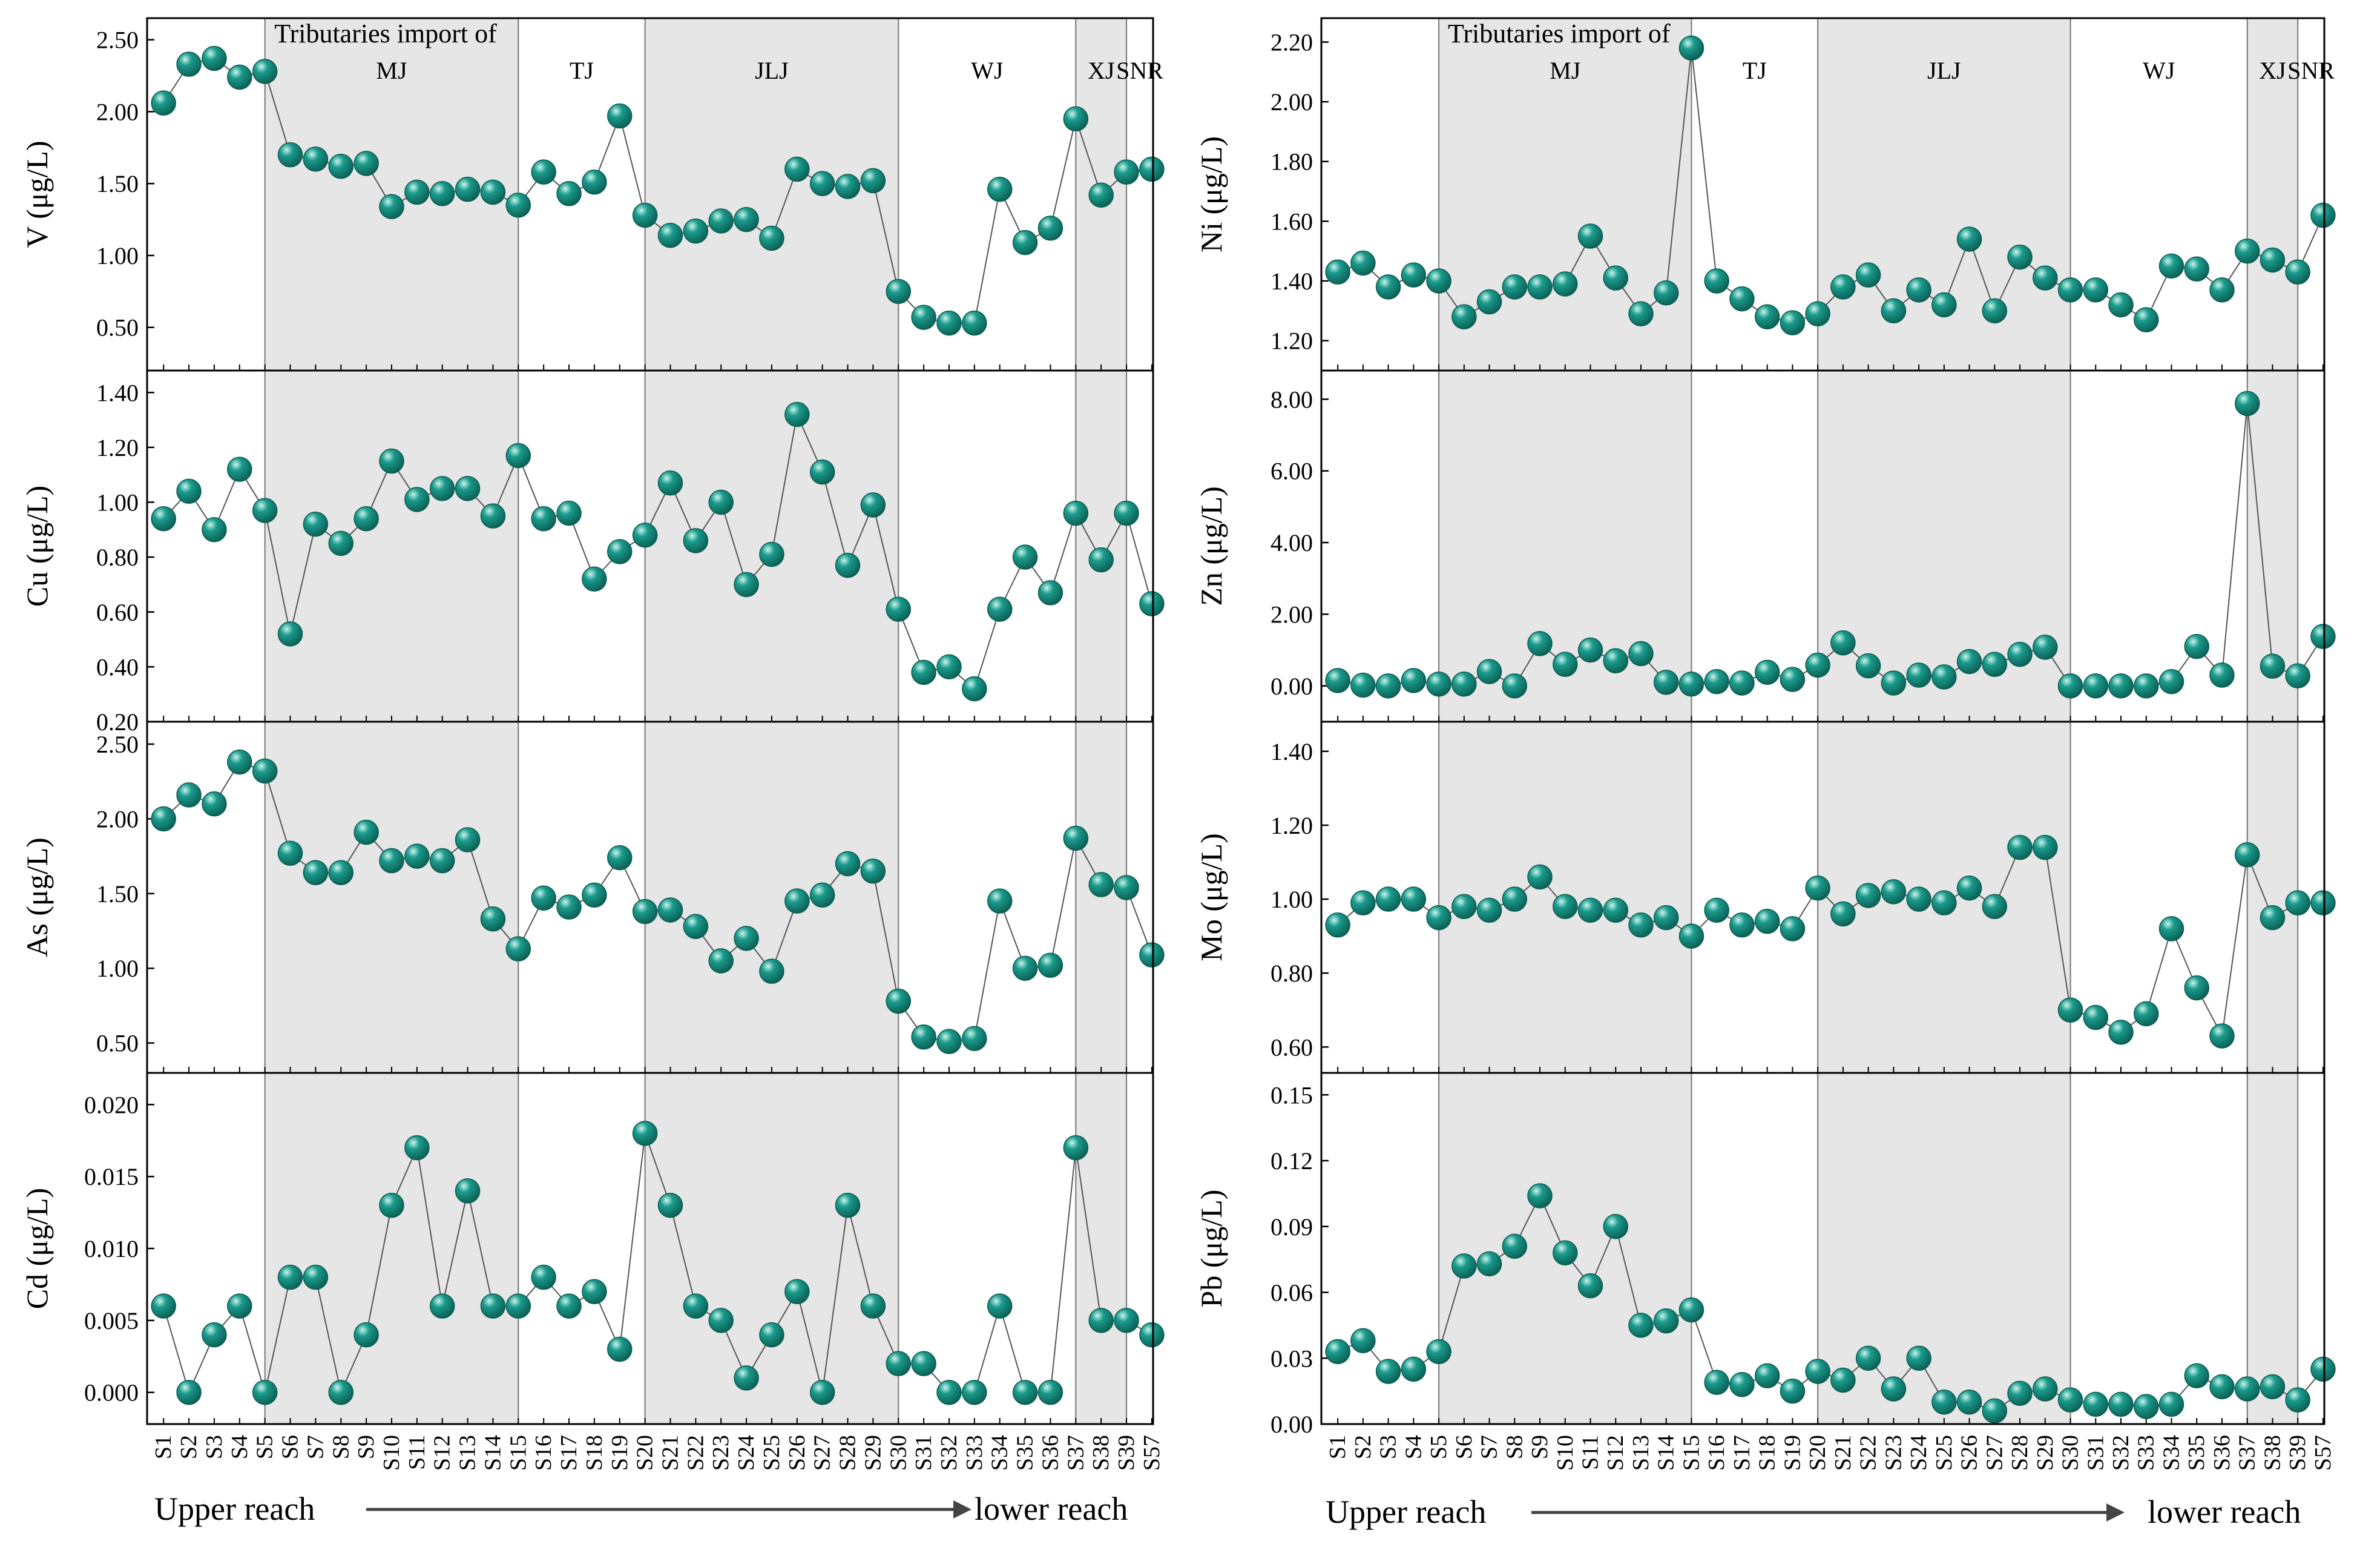 This screenshot has height=1550, width=2380. Describe the element at coordinates (1292, 751) in the screenshot. I see `y-tick-label: 1.40` at that location.